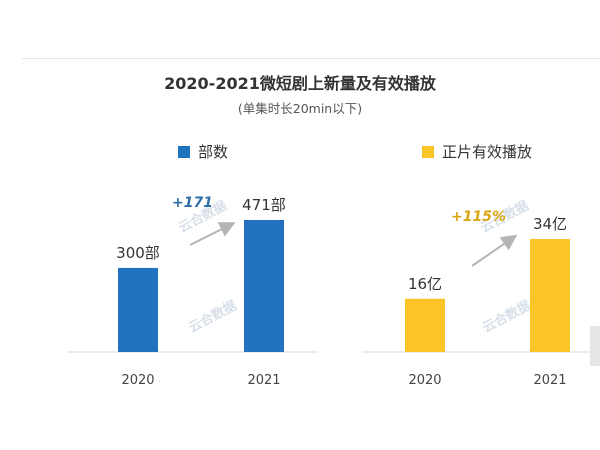 This screenshot has height=450, width=600. I want to click on chart-title: 2020-2021微短剧上新量及有效播放, so click(300, 83).